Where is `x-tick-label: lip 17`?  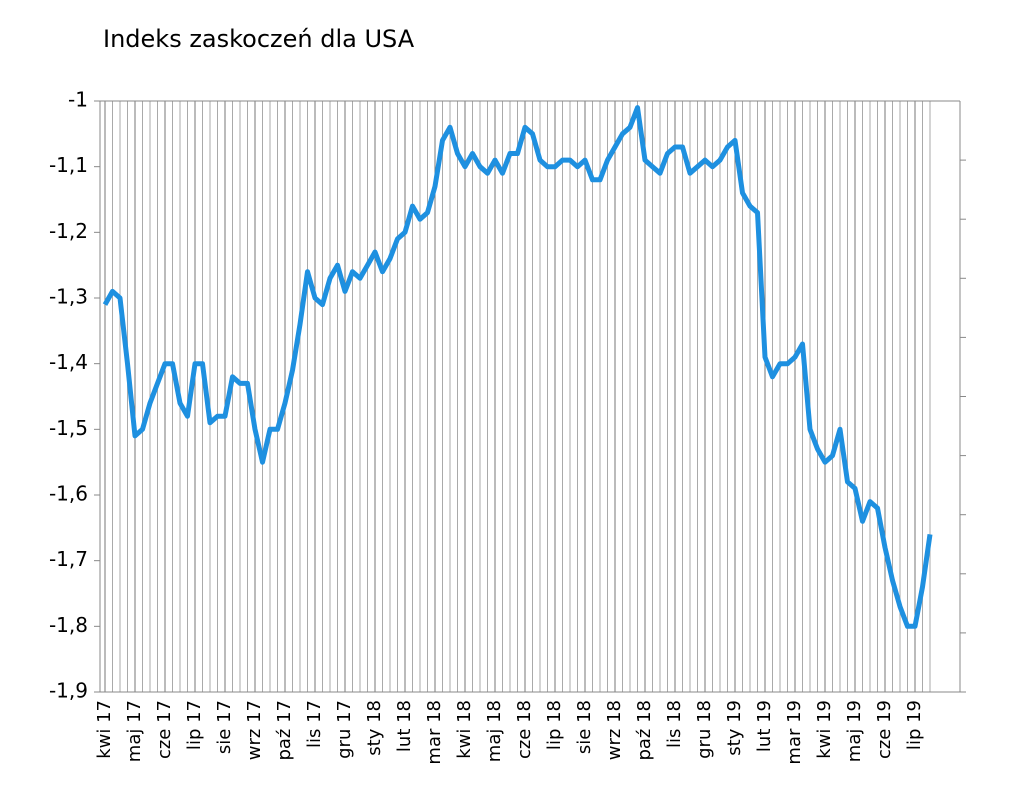
x-tick-label: lip 17 is located at coordinates (194, 725).